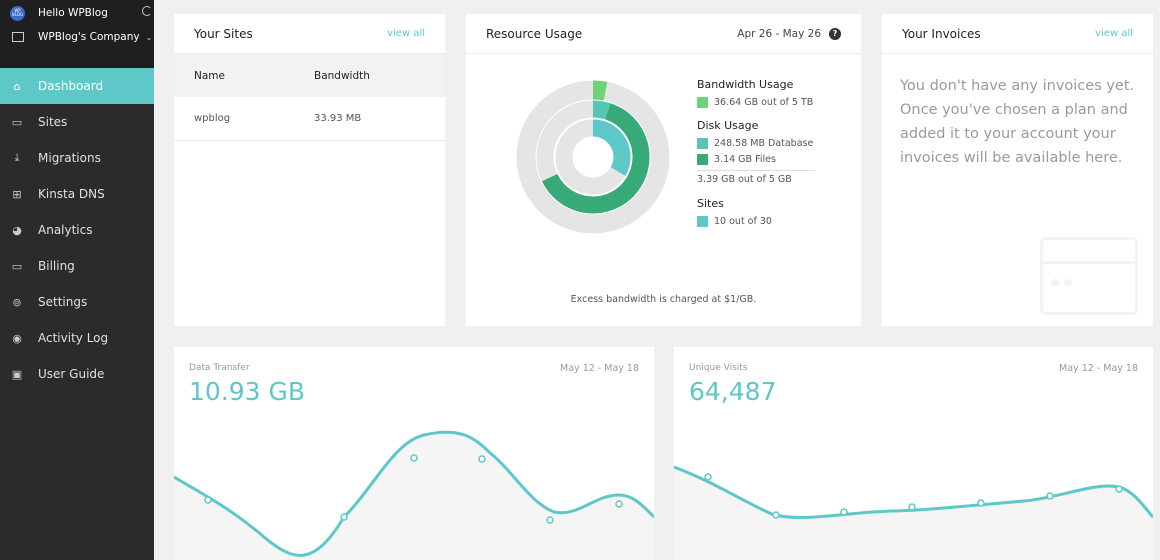 The image size is (1160, 560). I want to click on invoices-view-all-link: view all, so click(1114, 33).